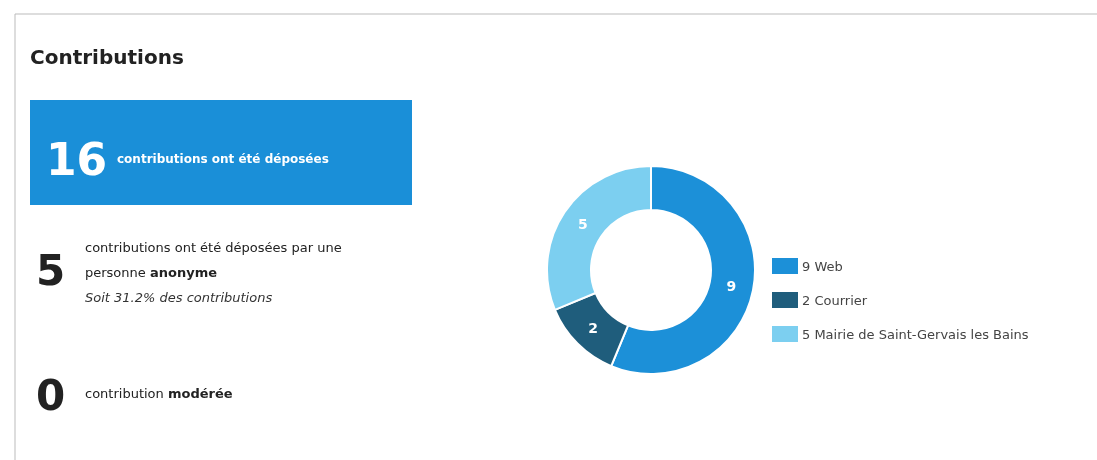 The image size is (1097, 460). I want to click on text: 0, so click(51, 395).